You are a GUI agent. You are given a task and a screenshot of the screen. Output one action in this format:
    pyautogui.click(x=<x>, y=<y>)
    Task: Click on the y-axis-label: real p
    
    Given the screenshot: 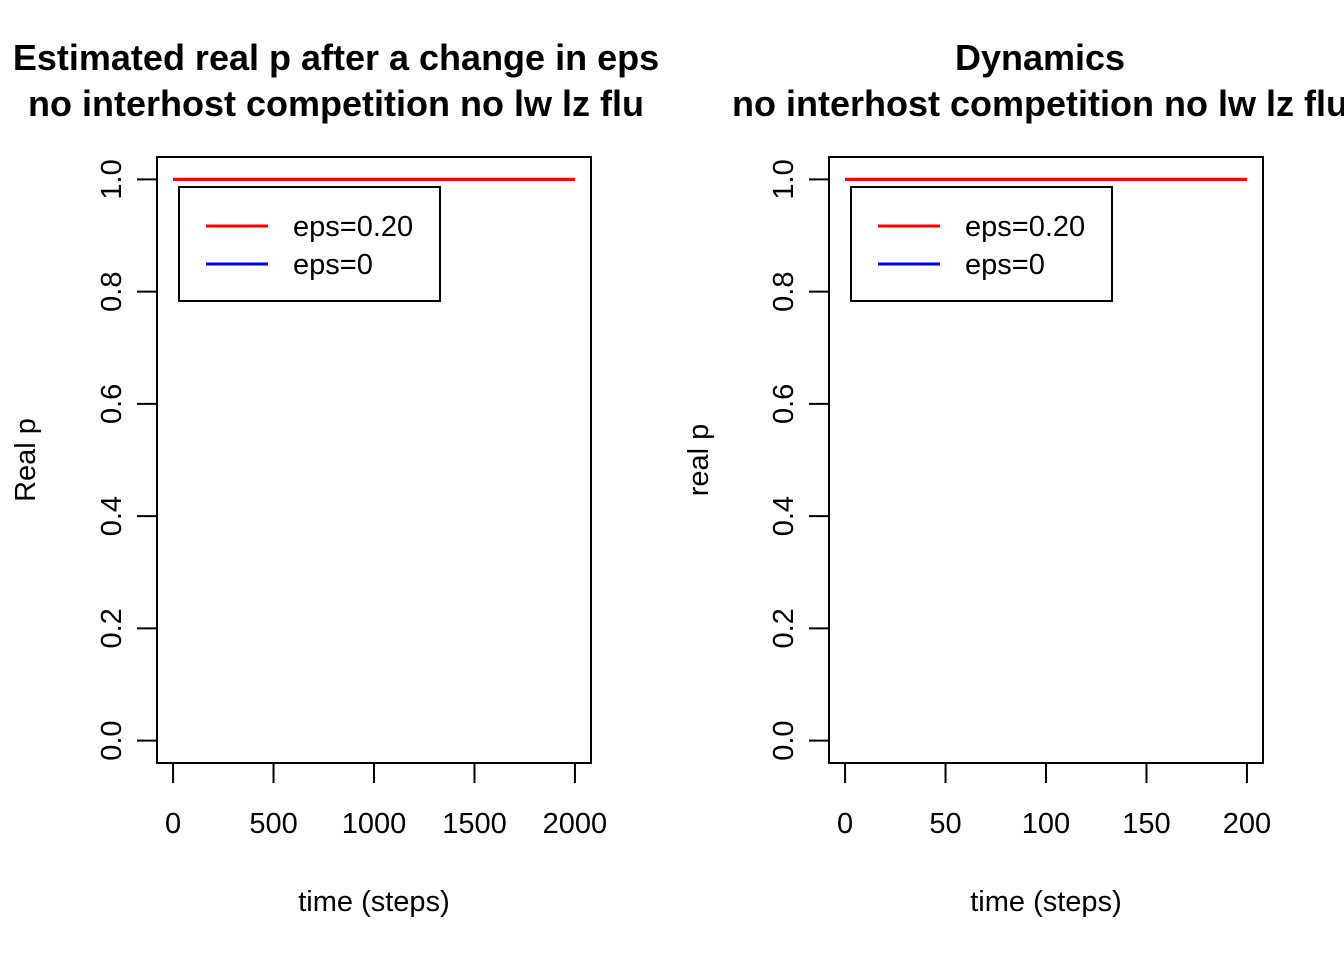 What is the action you would take?
    pyautogui.click(x=699, y=460)
    